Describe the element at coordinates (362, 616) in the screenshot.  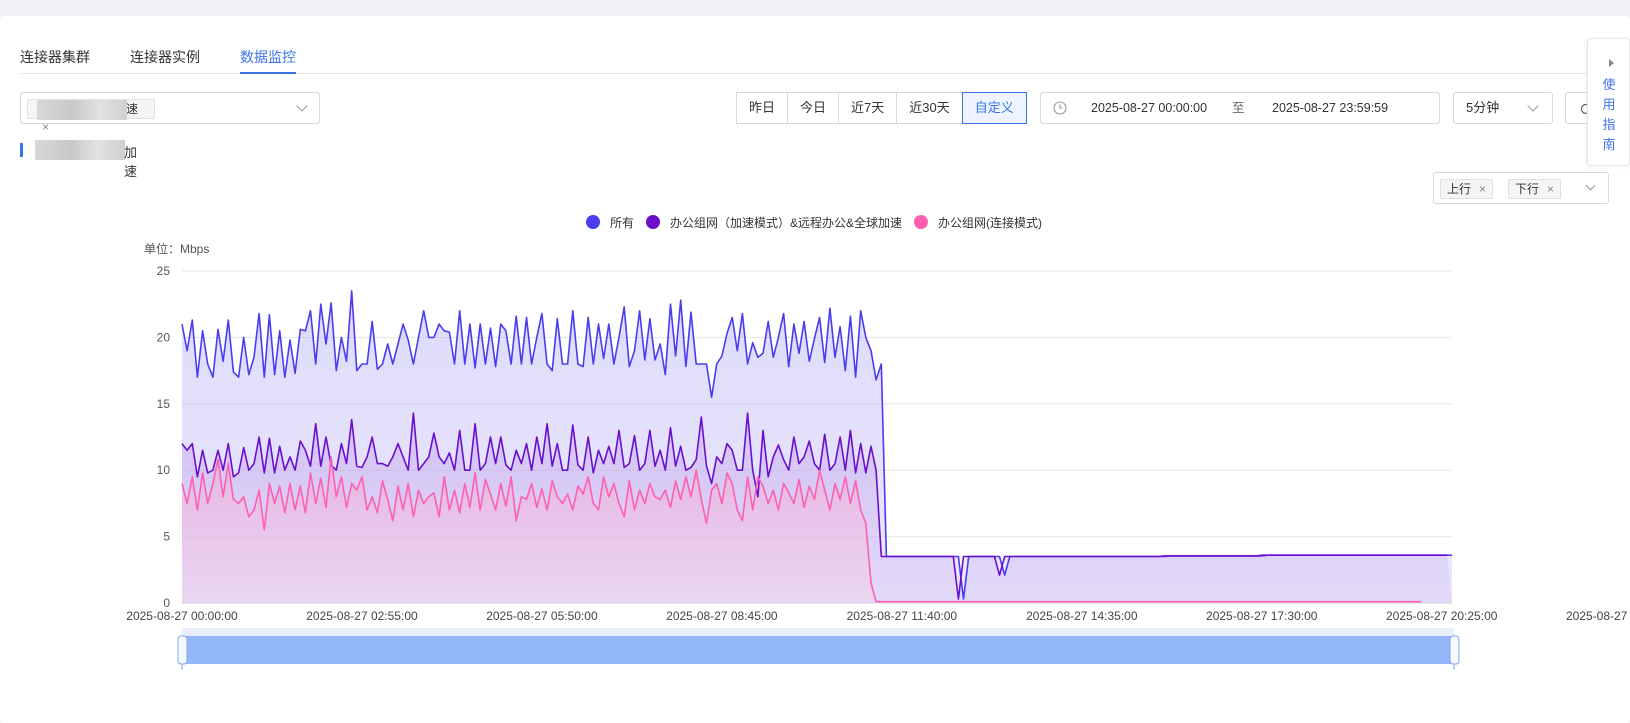
I see `x-tick-label: 2025-08-27 02:55:00` at that location.